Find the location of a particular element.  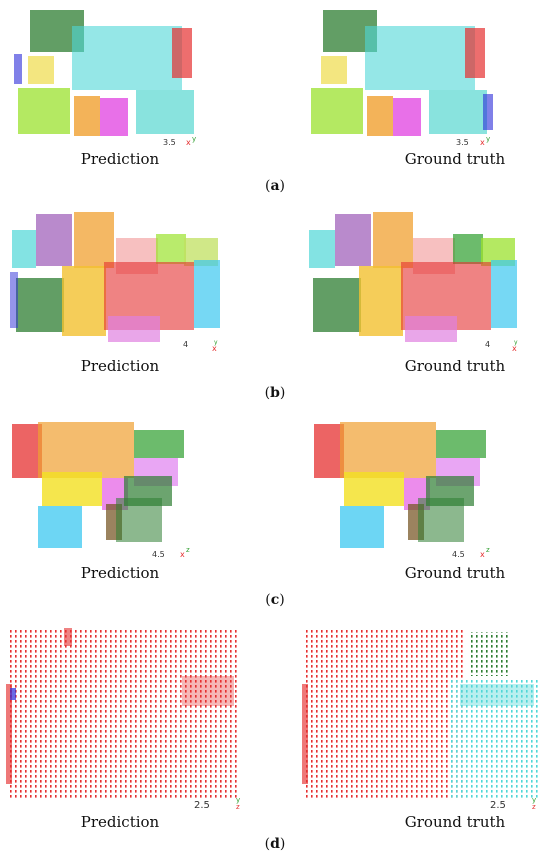

caption-c-prediction: Prediction is located at coordinates (120, 573).